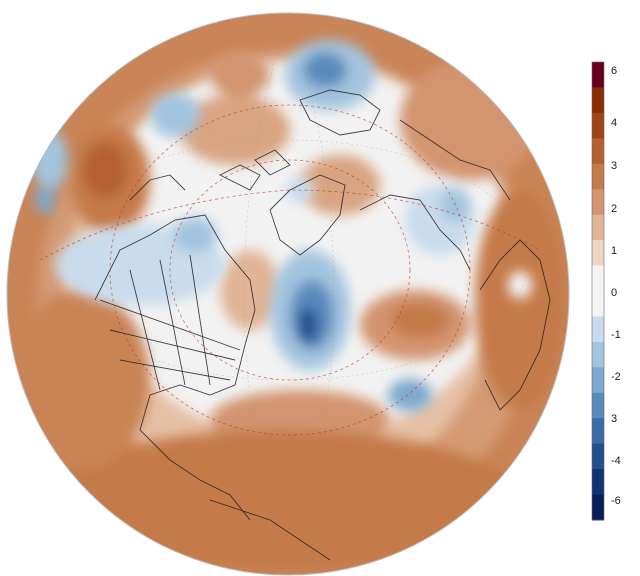 Image resolution: width=640 pixels, height=576 pixels. Describe the element at coordinates (614, 251) in the screenshot. I see `colorbar-tick-label: 1` at that location.